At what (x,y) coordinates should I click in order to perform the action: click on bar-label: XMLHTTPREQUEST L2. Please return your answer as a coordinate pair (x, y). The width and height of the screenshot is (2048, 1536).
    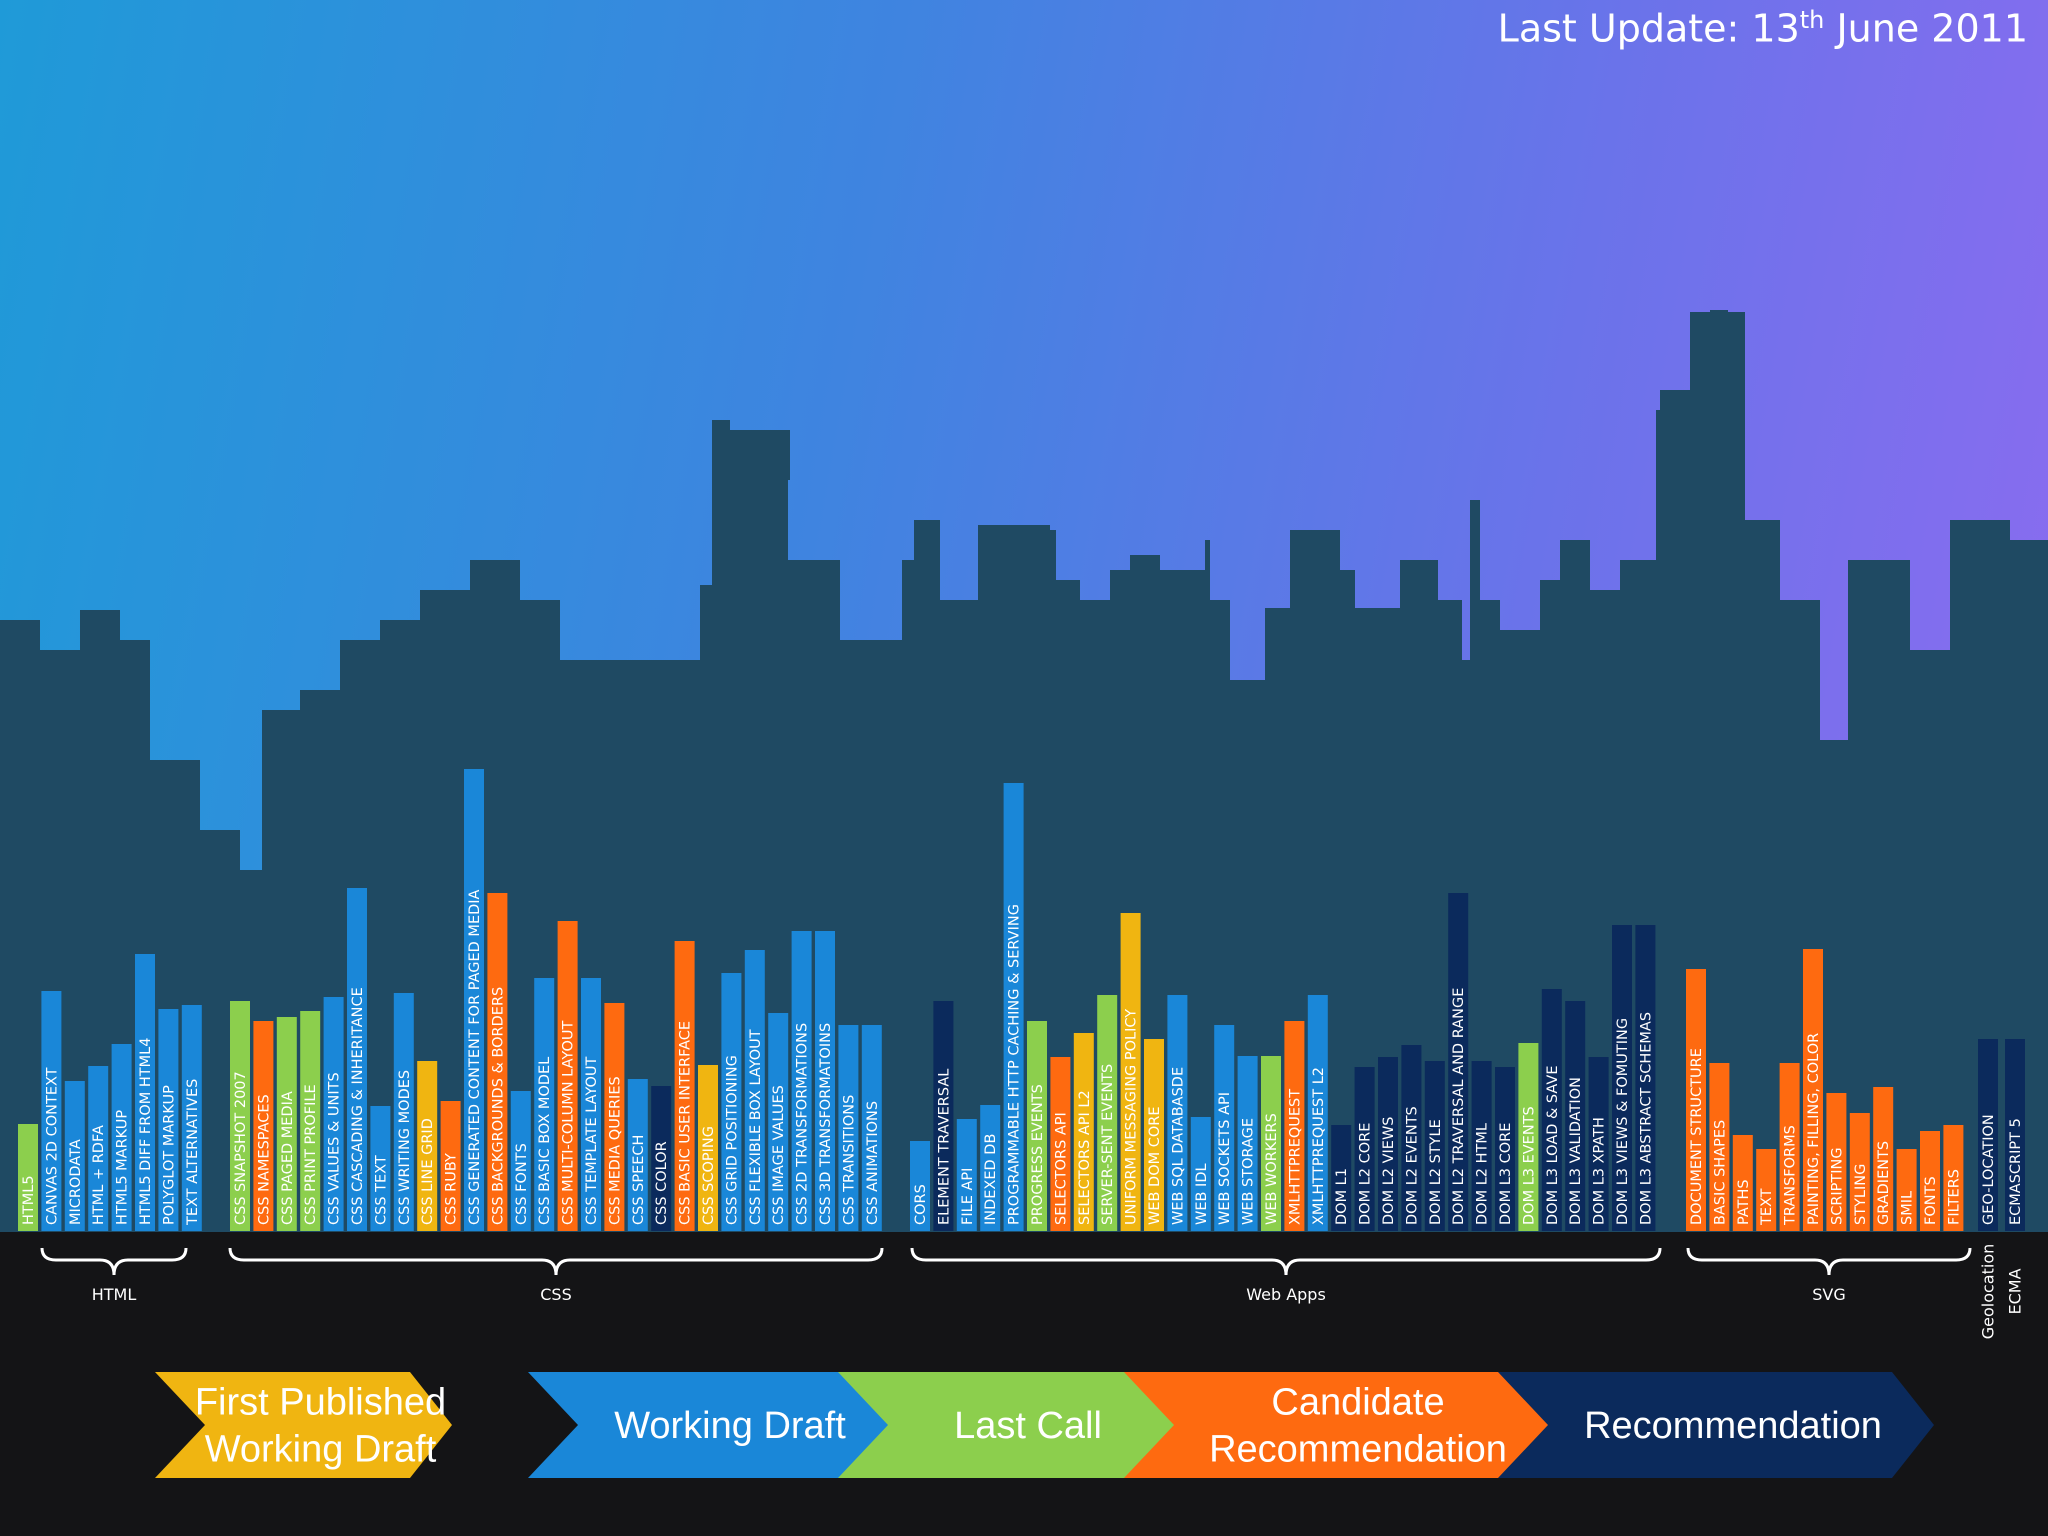
    Looking at the image, I should click on (1319, 1146).